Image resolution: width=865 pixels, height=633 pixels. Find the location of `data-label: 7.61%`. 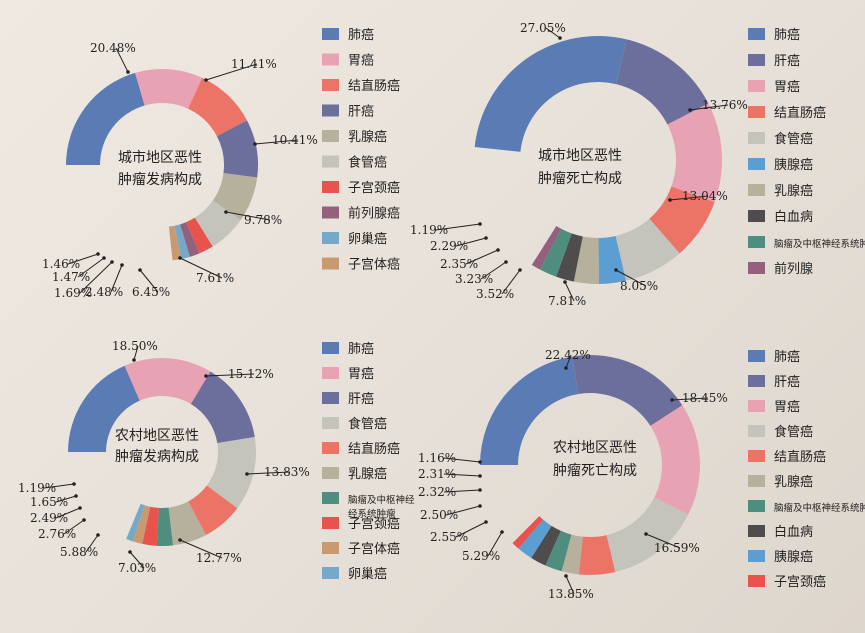

data-label: 7.61% is located at coordinates (215, 278).